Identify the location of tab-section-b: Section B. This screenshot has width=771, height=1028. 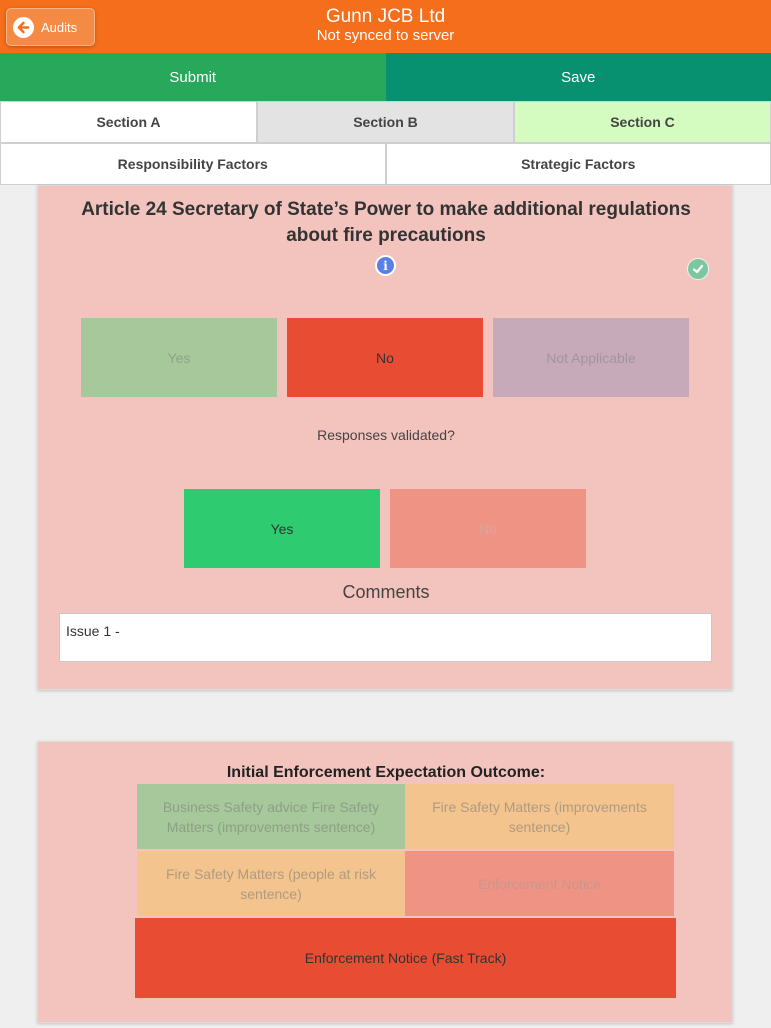
(385, 122).